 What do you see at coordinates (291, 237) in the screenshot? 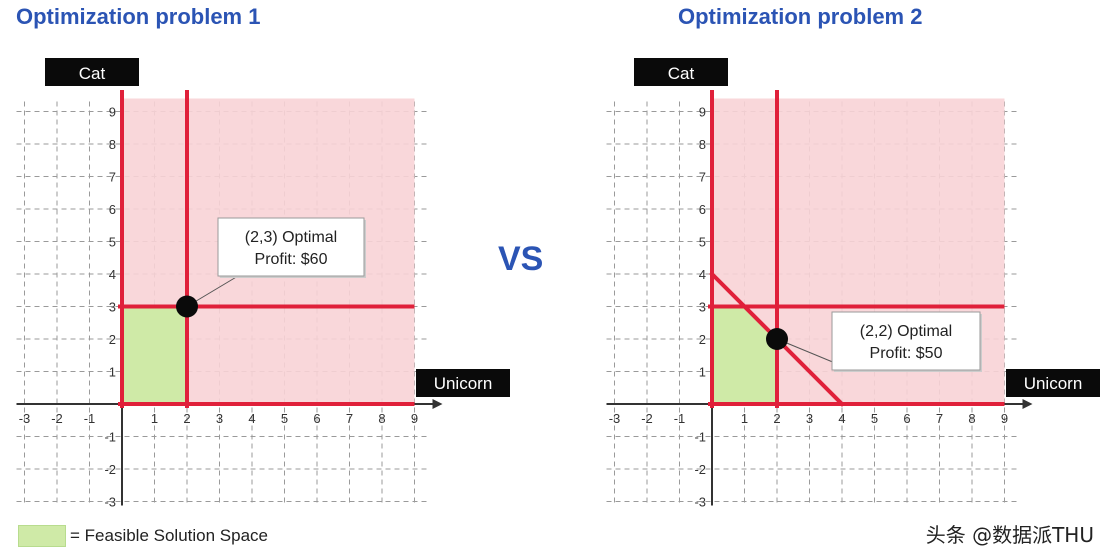
I see `callout-line-1: (2,3) Optimal` at bounding box center [291, 237].